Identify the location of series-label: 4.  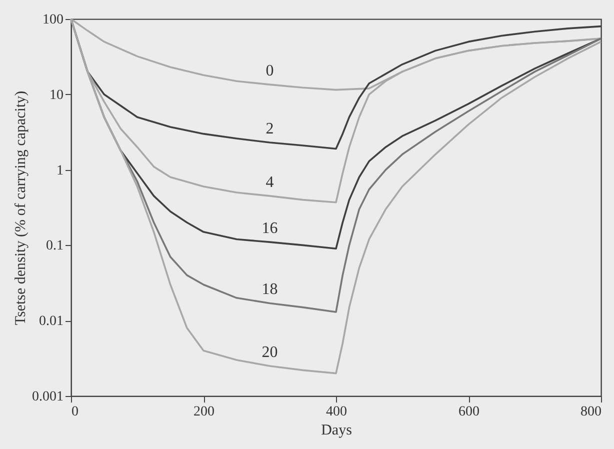
(270, 182).